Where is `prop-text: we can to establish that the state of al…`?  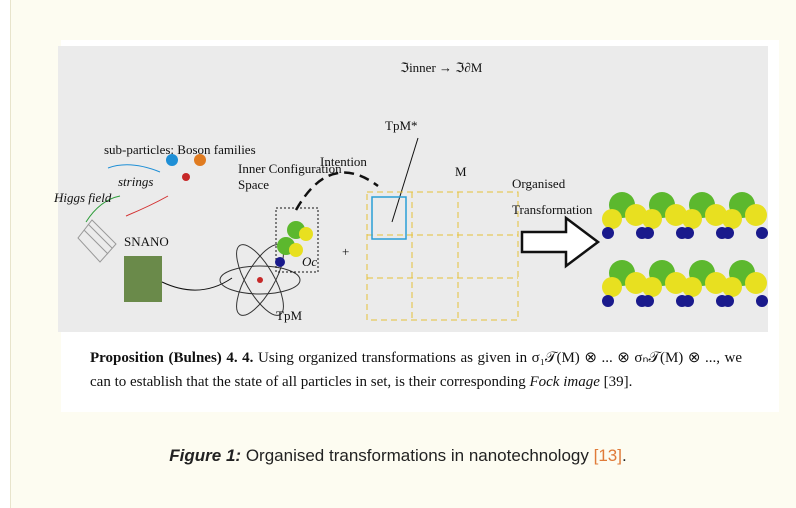 prop-text: we can to establish that the state of al… is located at coordinates (416, 370).